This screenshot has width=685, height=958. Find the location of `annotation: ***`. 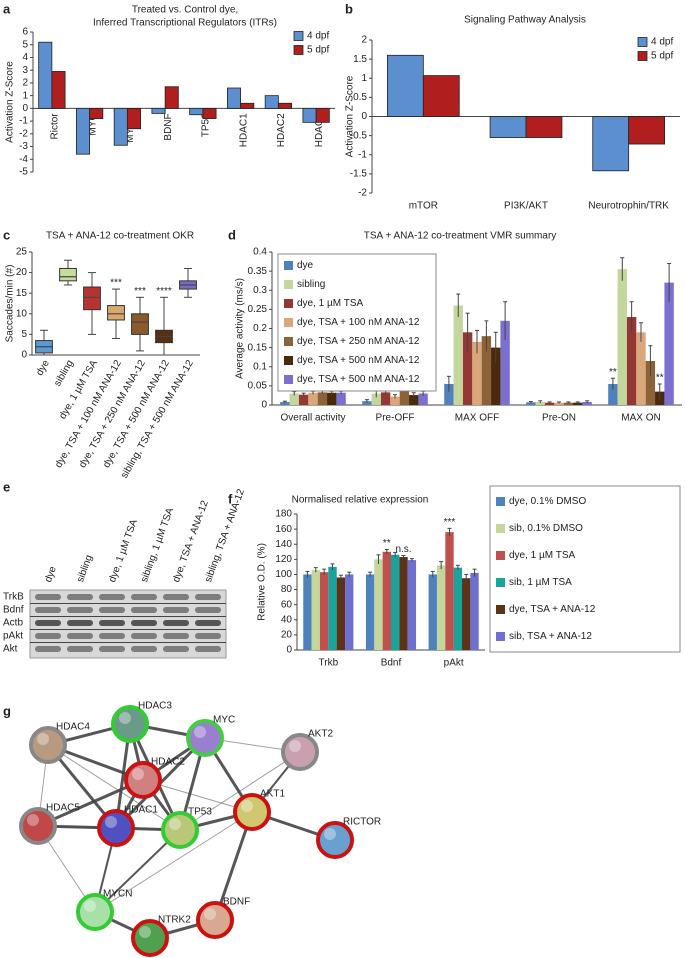

annotation: *** is located at coordinates (116, 283).